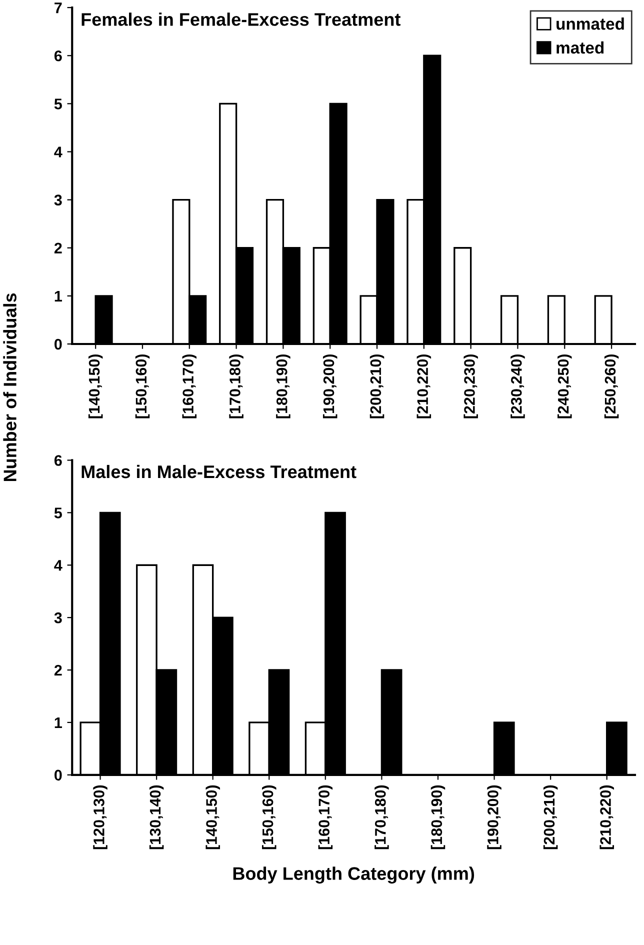 The height and width of the screenshot is (945, 644). I want to click on y-tick-label: 7, so click(58, 8).